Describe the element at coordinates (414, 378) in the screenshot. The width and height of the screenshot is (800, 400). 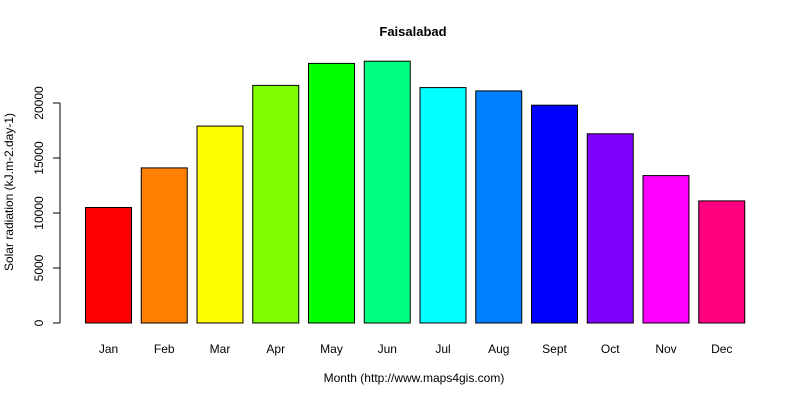
I see `x-axis-label: Month (http://www.maps4gis.com)` at that location.